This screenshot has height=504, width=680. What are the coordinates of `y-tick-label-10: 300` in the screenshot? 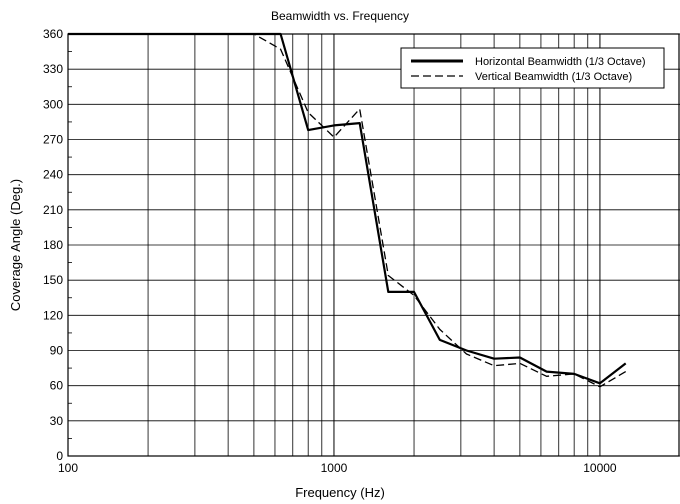 It's located at (53, 104).